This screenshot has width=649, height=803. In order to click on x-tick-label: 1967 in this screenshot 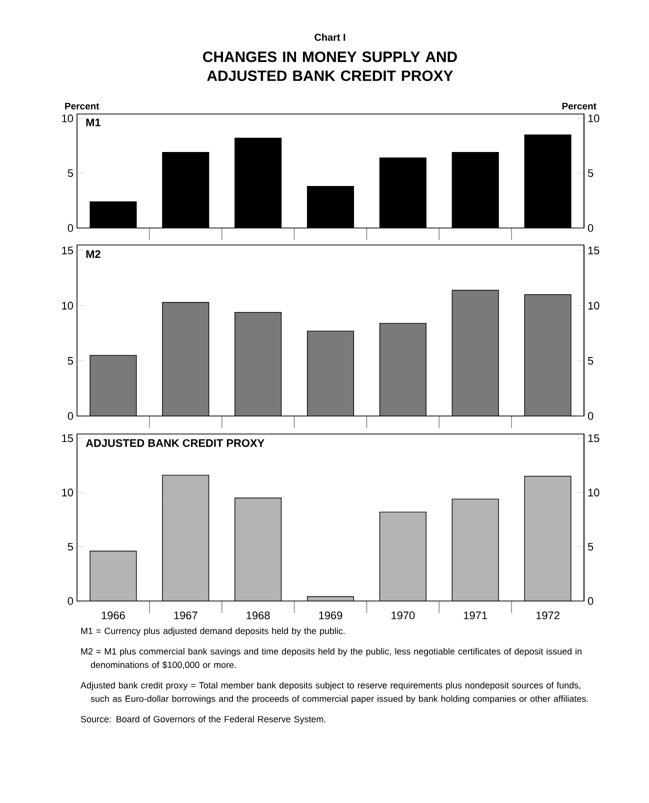, I will do `click(186, 616)`.